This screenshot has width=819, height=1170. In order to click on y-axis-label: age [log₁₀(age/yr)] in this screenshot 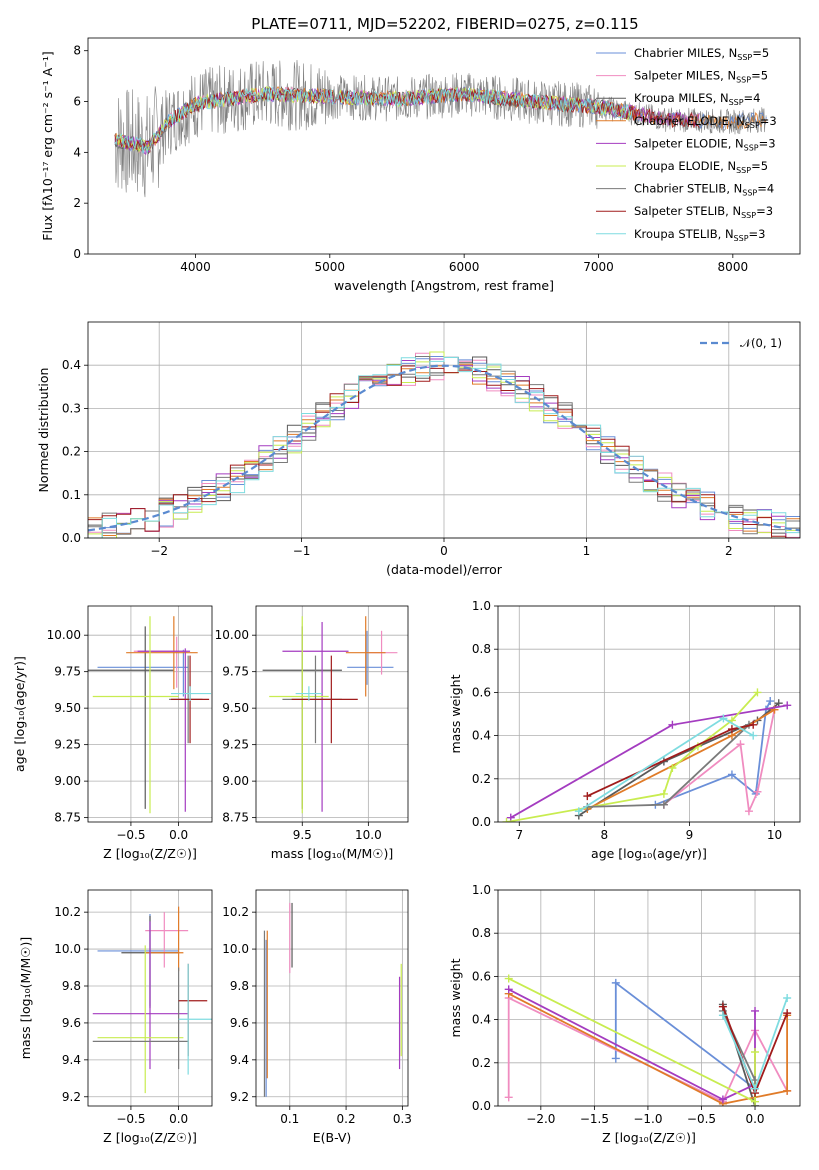, I will do `click(19, 714)`.